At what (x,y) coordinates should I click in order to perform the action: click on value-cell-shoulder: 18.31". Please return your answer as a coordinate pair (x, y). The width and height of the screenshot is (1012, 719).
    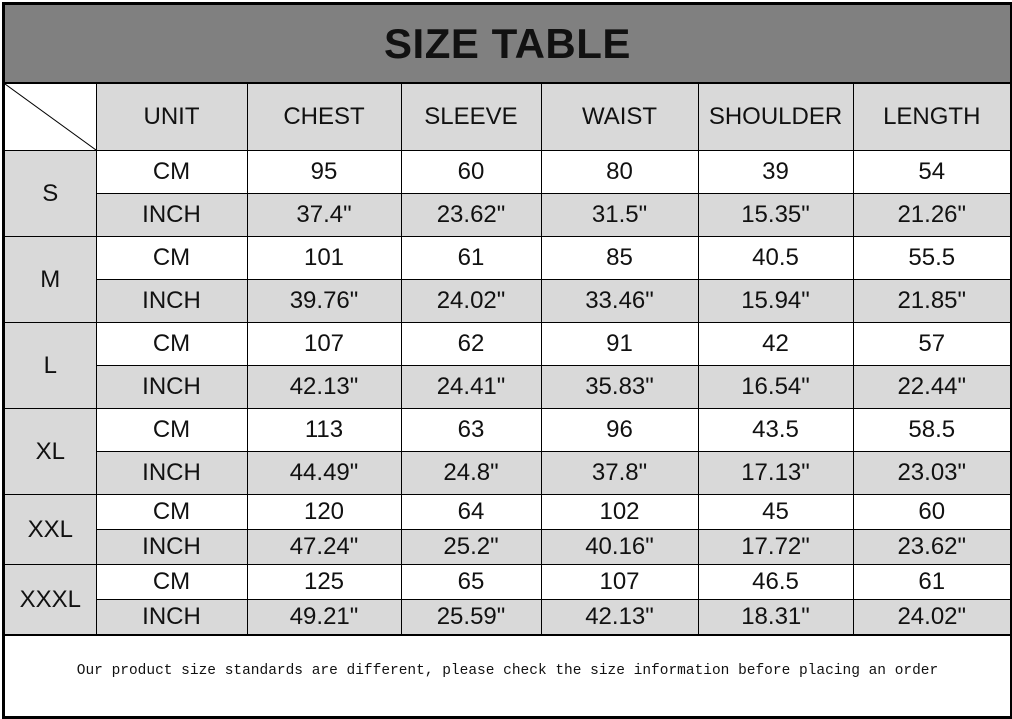
    Looking at the image, I should click on (775, 617).